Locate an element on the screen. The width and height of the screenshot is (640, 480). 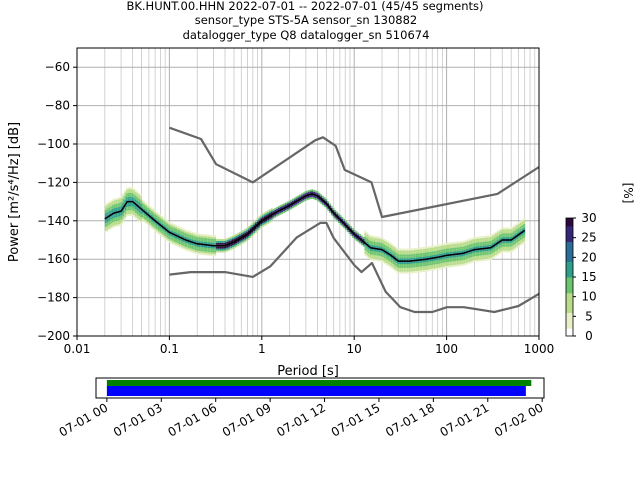
timeline-tick-label: 07-01 00 is located at coordinates (84, 419).